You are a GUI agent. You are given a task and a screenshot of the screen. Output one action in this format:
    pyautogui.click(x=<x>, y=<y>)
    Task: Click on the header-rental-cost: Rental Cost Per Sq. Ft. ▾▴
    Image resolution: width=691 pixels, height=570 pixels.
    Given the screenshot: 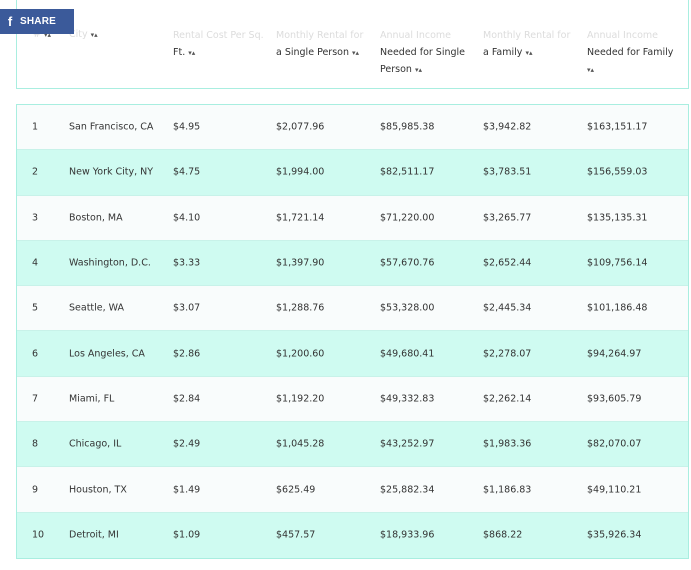 What is the action you would take?
    pyautogui.click(x=218, y=44)
    